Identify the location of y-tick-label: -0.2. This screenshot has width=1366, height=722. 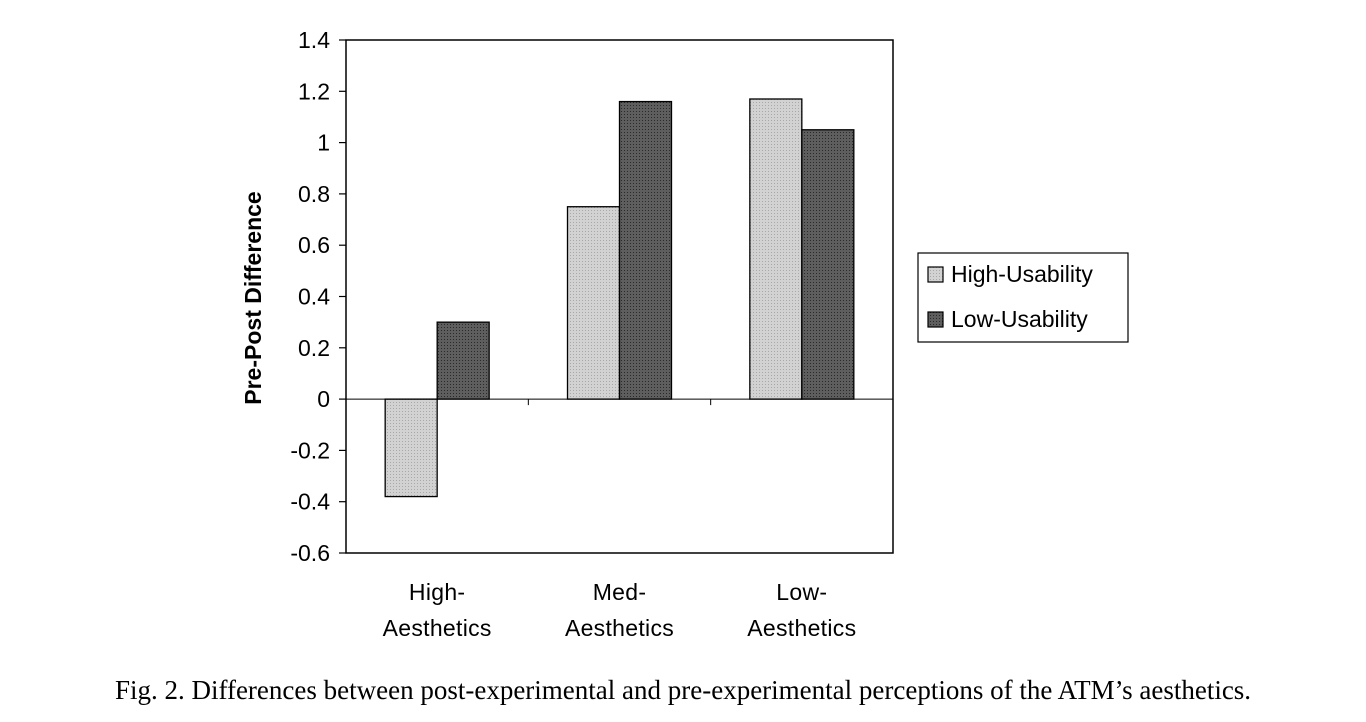
(310, 450).